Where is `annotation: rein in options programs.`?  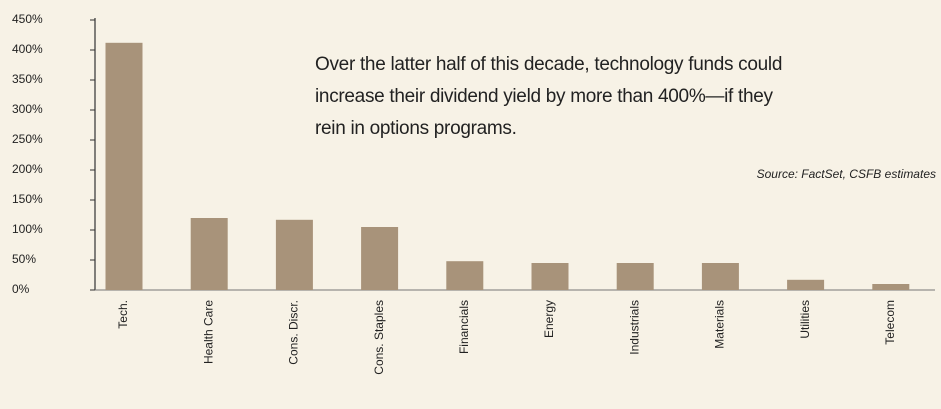
annotation: rein in options programs. is located at coordinates (416, 128).